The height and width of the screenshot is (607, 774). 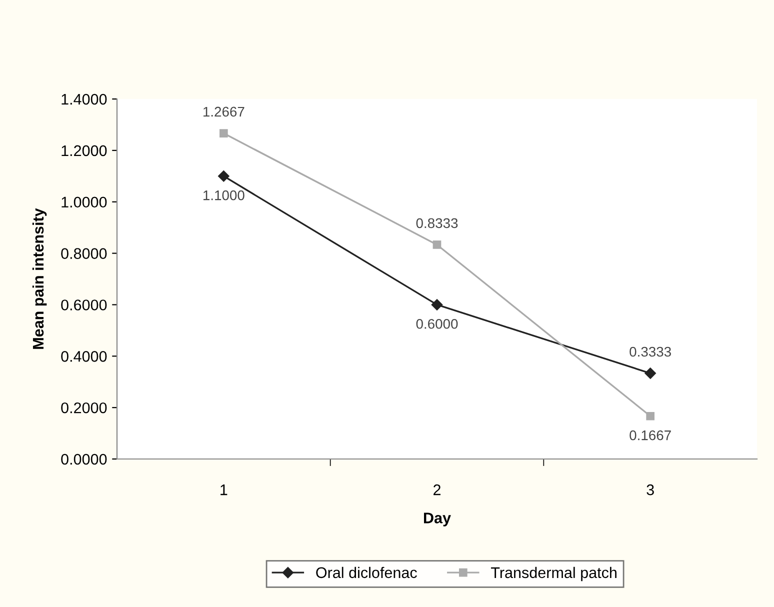 I want to click on data-label: 0.1667, so click(x=650, y=435).